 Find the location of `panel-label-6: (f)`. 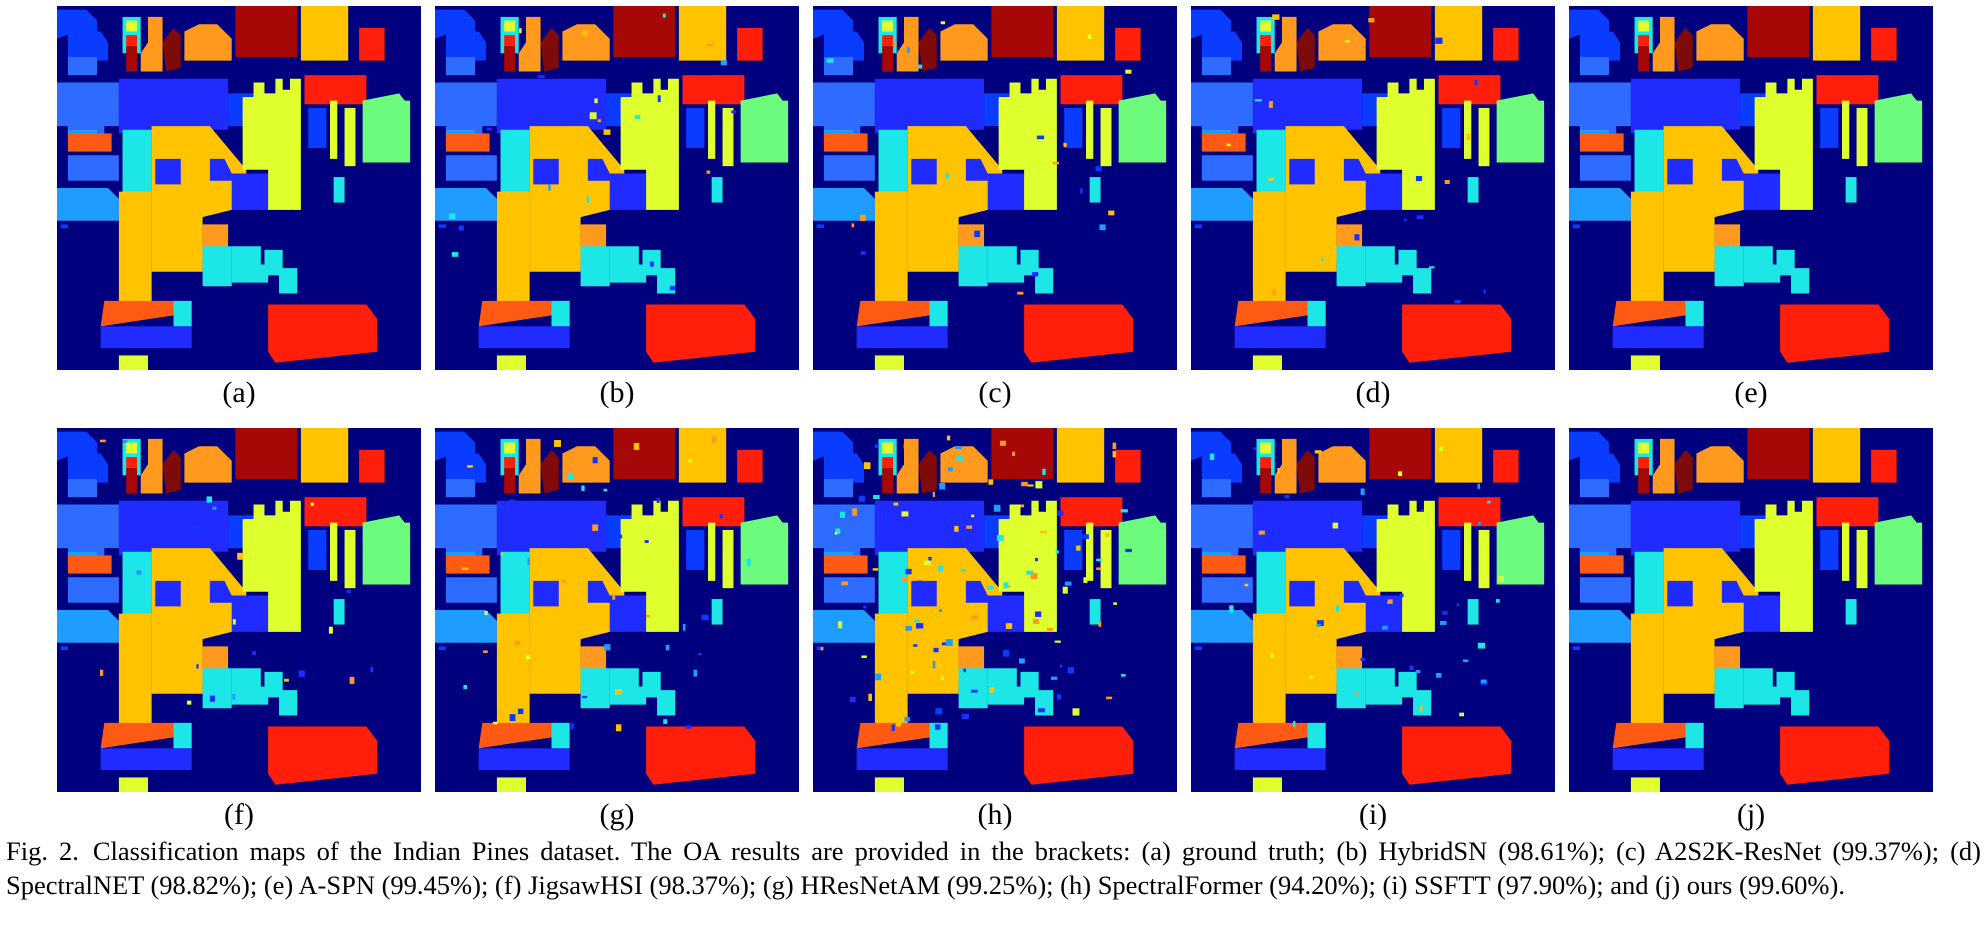

panel-label-6: (f) is located at coordinates (239, 814).